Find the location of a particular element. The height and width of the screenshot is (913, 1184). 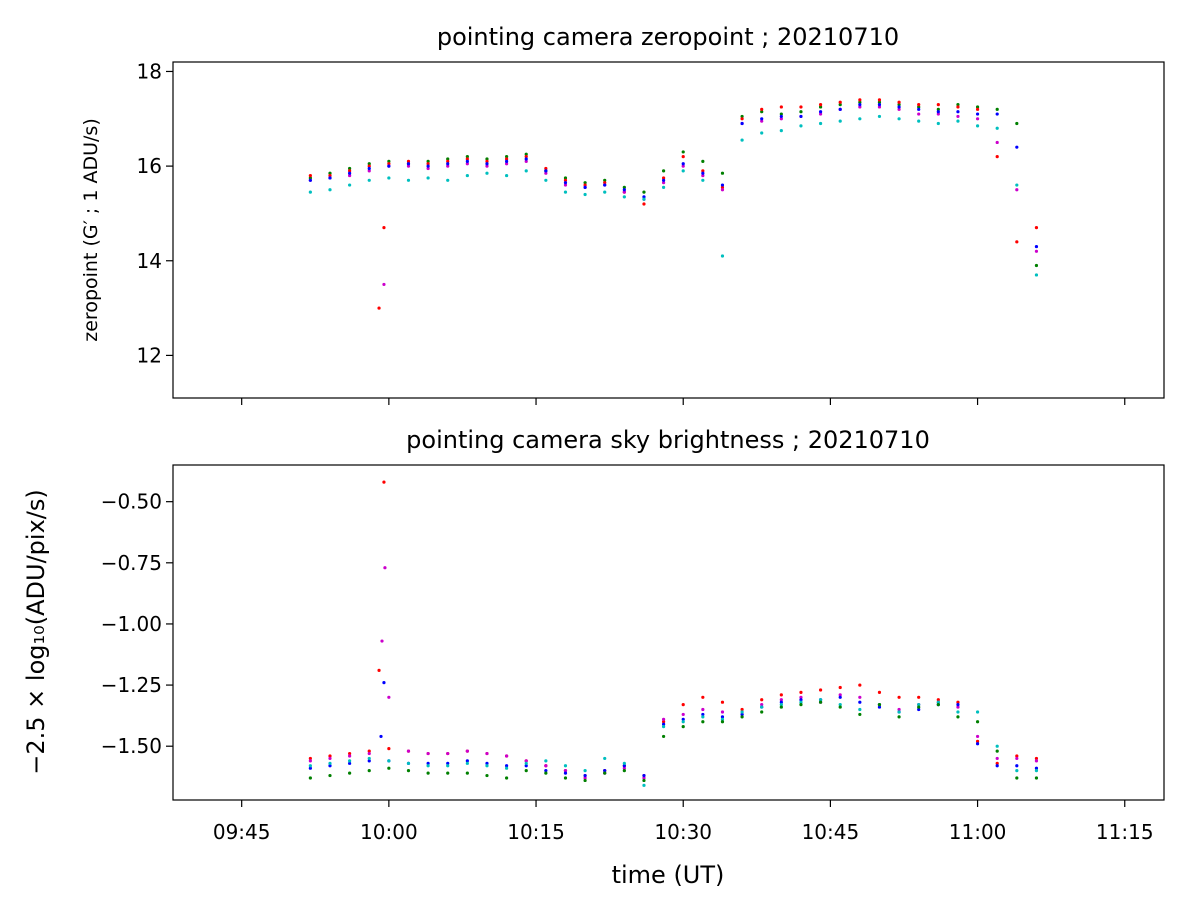

zeropoint-y-axis-label: zeropoint (G′ ; 1 ADU/s) is located at coordinates (91, 229).